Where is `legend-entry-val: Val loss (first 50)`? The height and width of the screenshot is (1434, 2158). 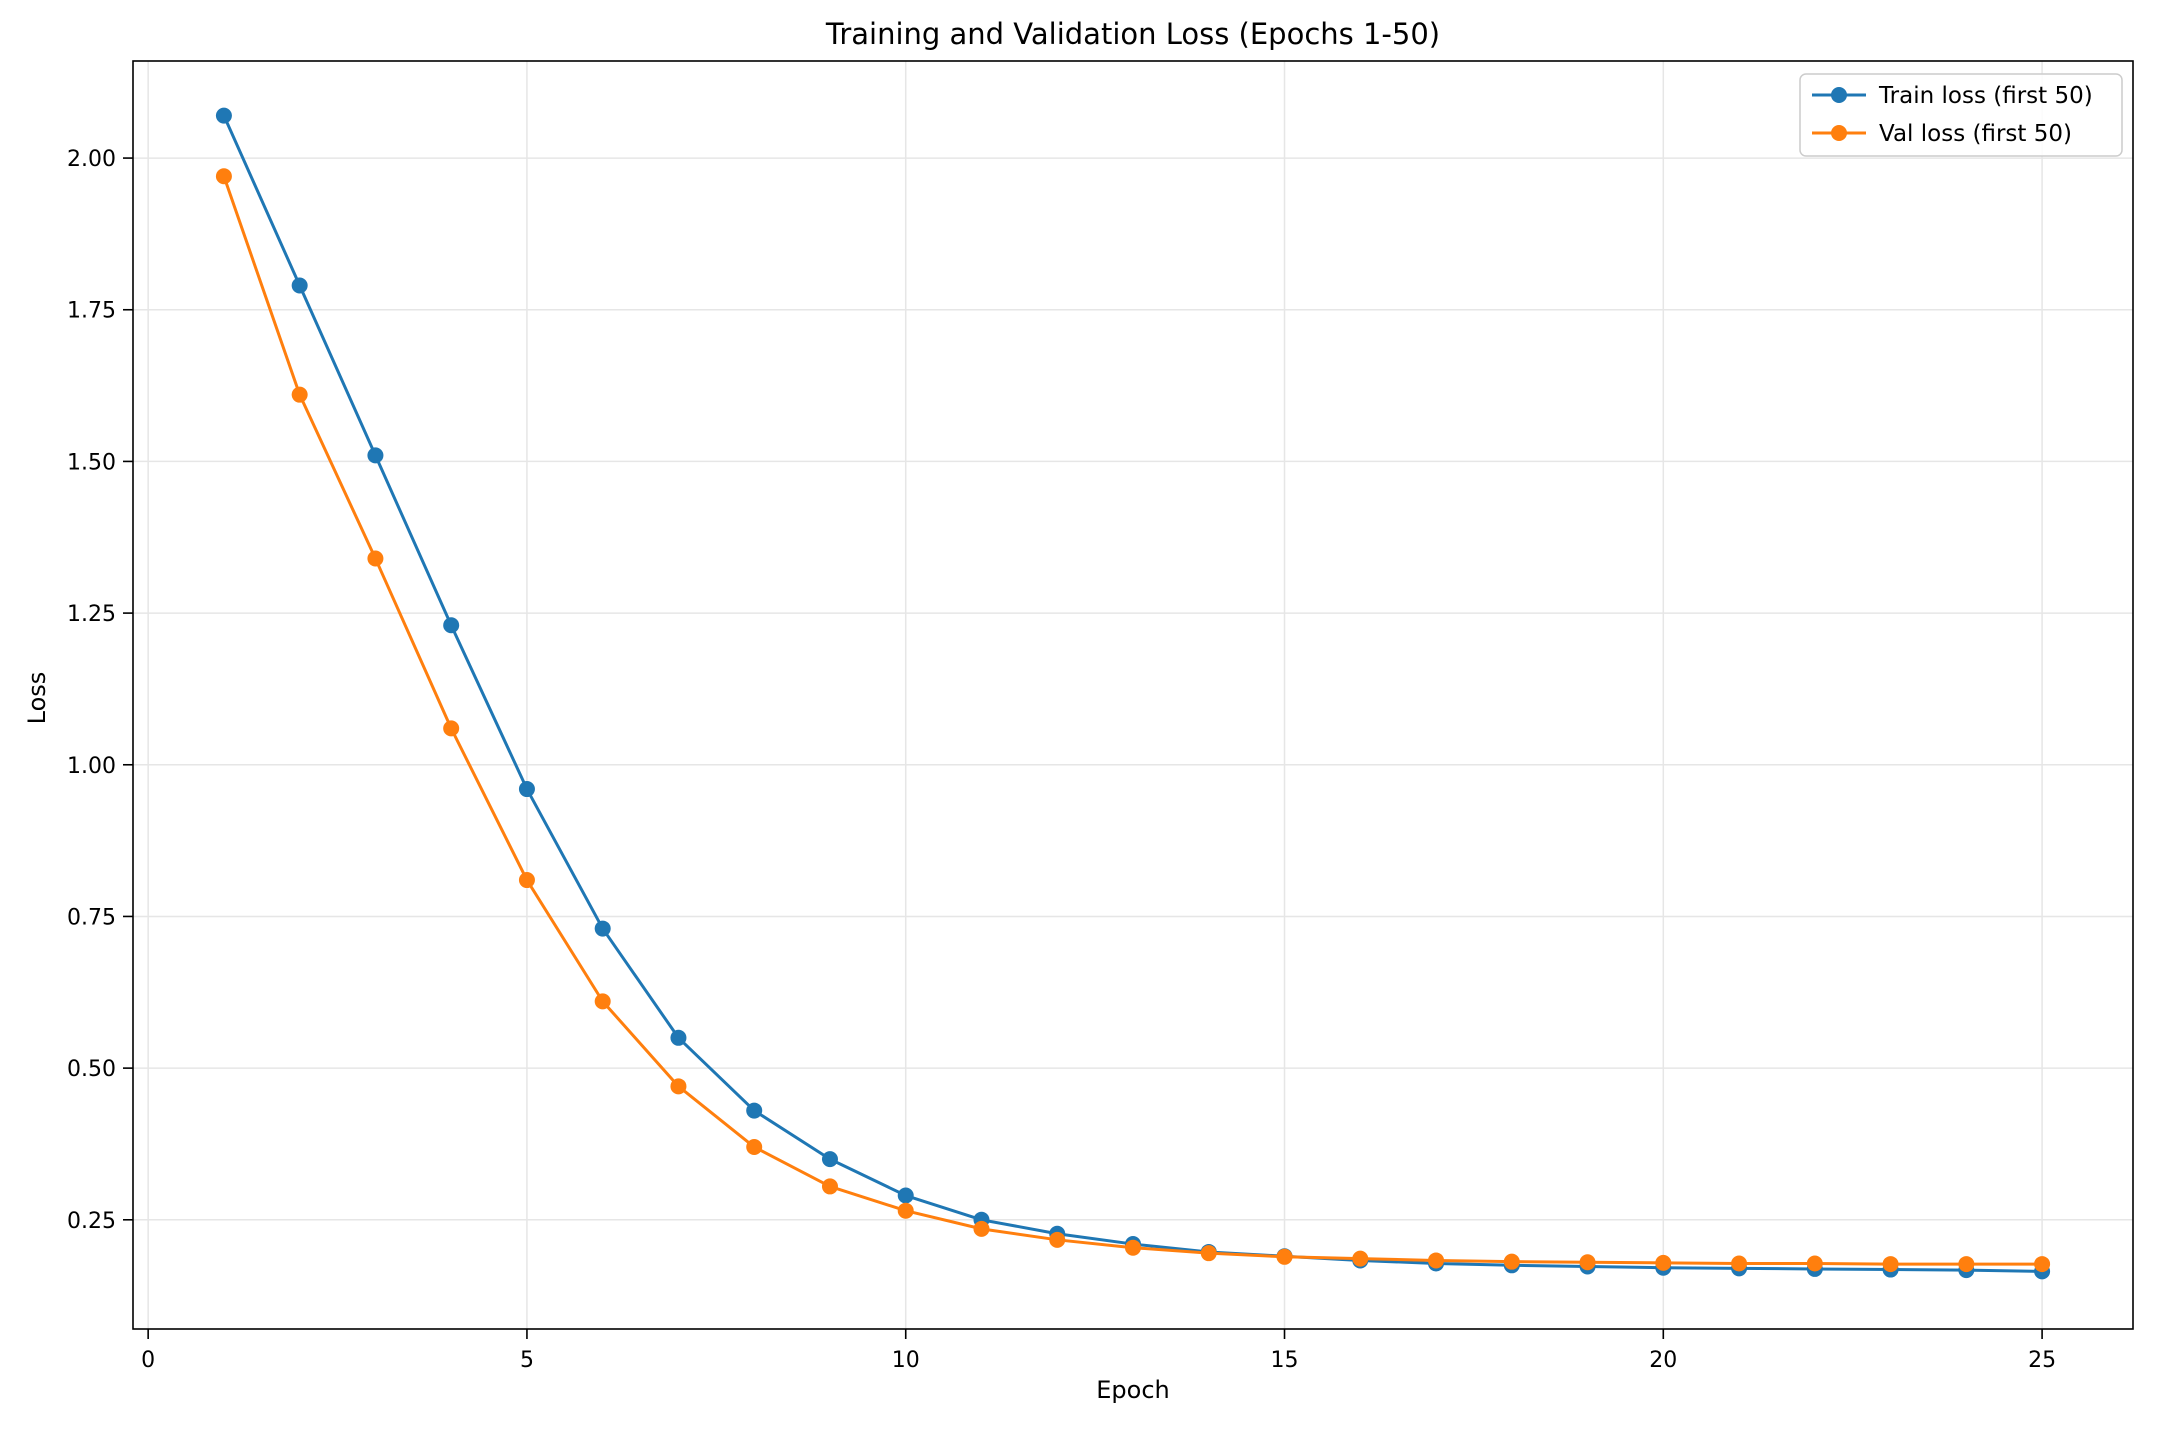 legend-entry-val: Val loss (first 50) is located at coordinates (1942, 134).